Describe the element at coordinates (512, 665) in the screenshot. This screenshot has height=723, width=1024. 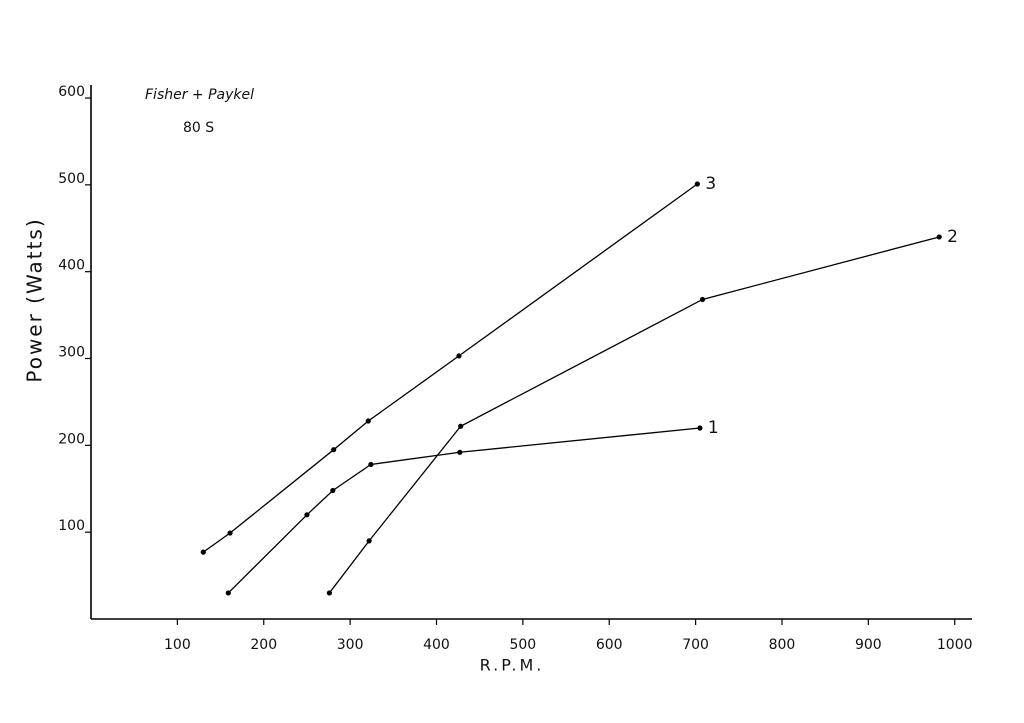
I see `x-axis-label: R.P.M.` at that location.